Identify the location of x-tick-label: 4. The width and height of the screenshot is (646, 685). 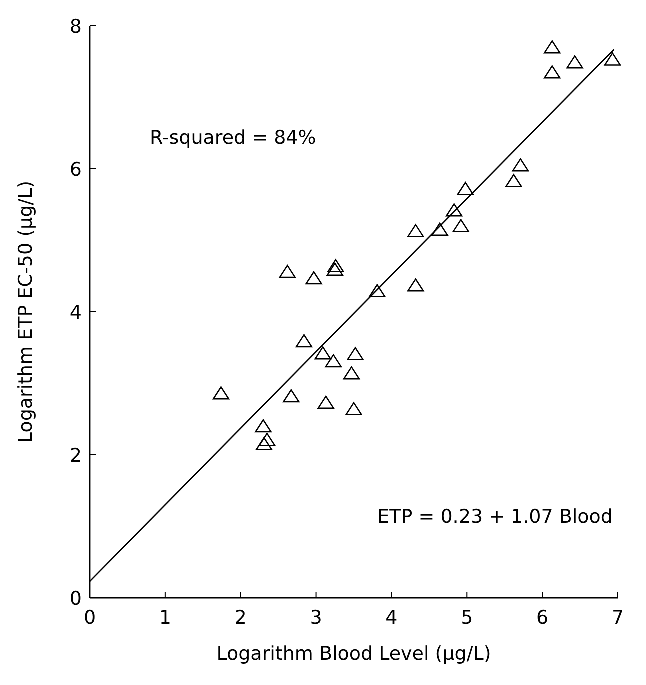
(392, 618).